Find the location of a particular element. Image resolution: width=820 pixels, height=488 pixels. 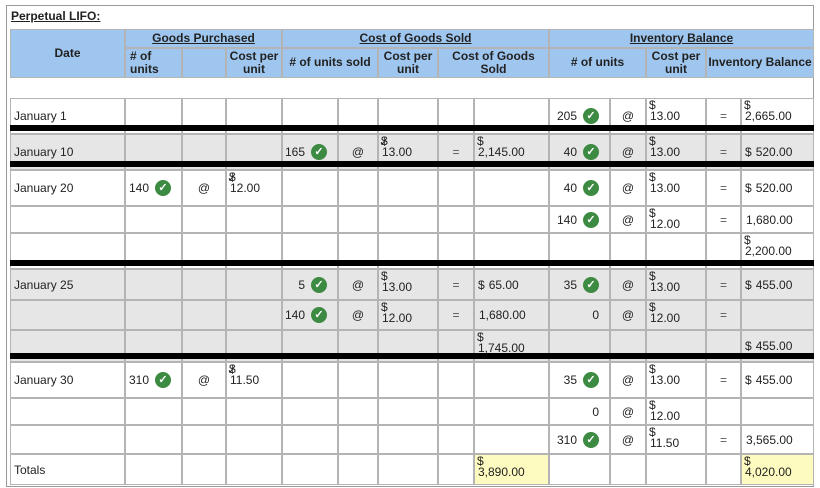

cogs-equals-cell: = is located at coordinates (456, 315).